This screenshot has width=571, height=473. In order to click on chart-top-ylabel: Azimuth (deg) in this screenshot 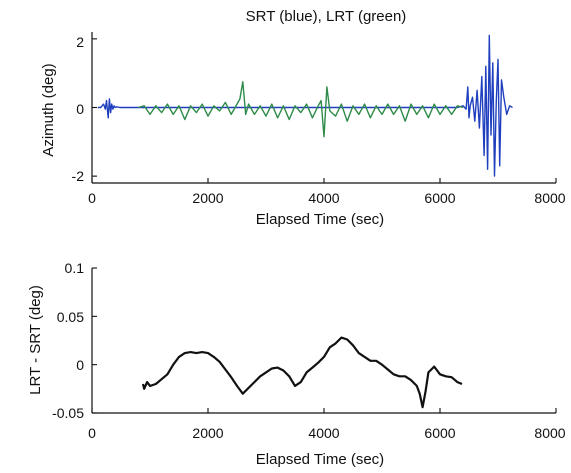, I will do `click(48, 109)`.